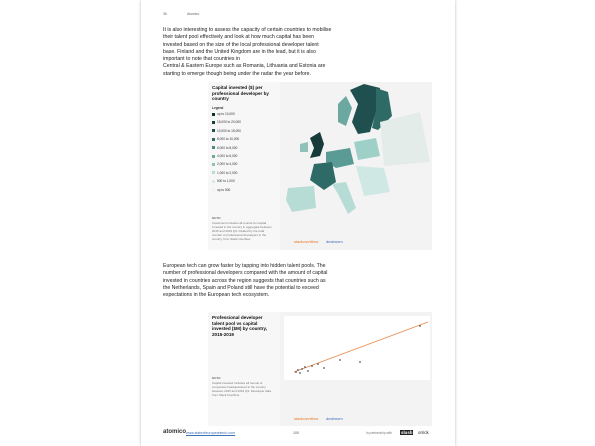 This screenshot has height=446, width=595. I want to click on legend-label: 10,000 to 15,000, so click(229, 130).